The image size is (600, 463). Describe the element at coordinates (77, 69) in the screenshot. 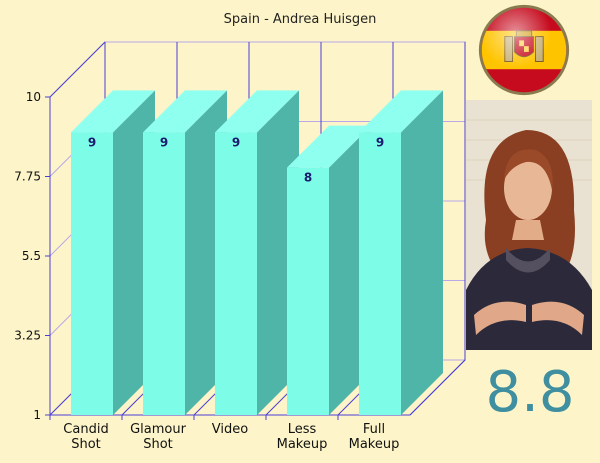

I see `wall-top-edge` at that location.